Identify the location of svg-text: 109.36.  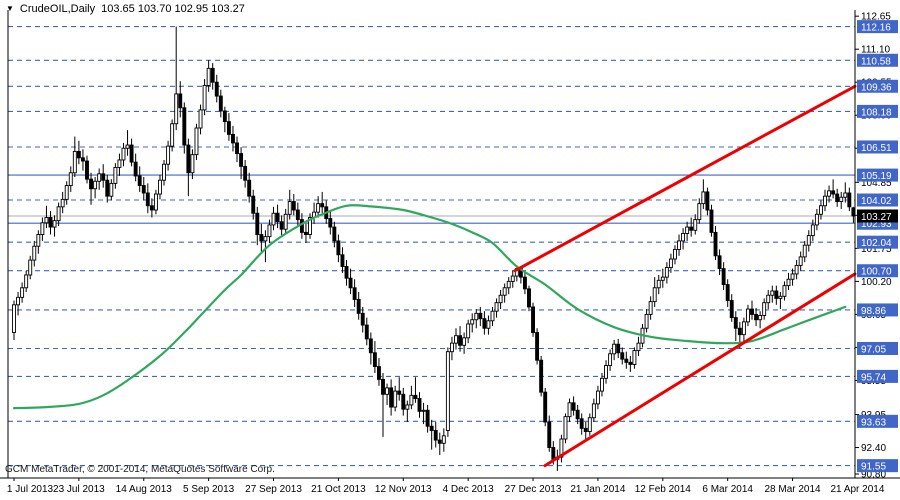
(876, 87).